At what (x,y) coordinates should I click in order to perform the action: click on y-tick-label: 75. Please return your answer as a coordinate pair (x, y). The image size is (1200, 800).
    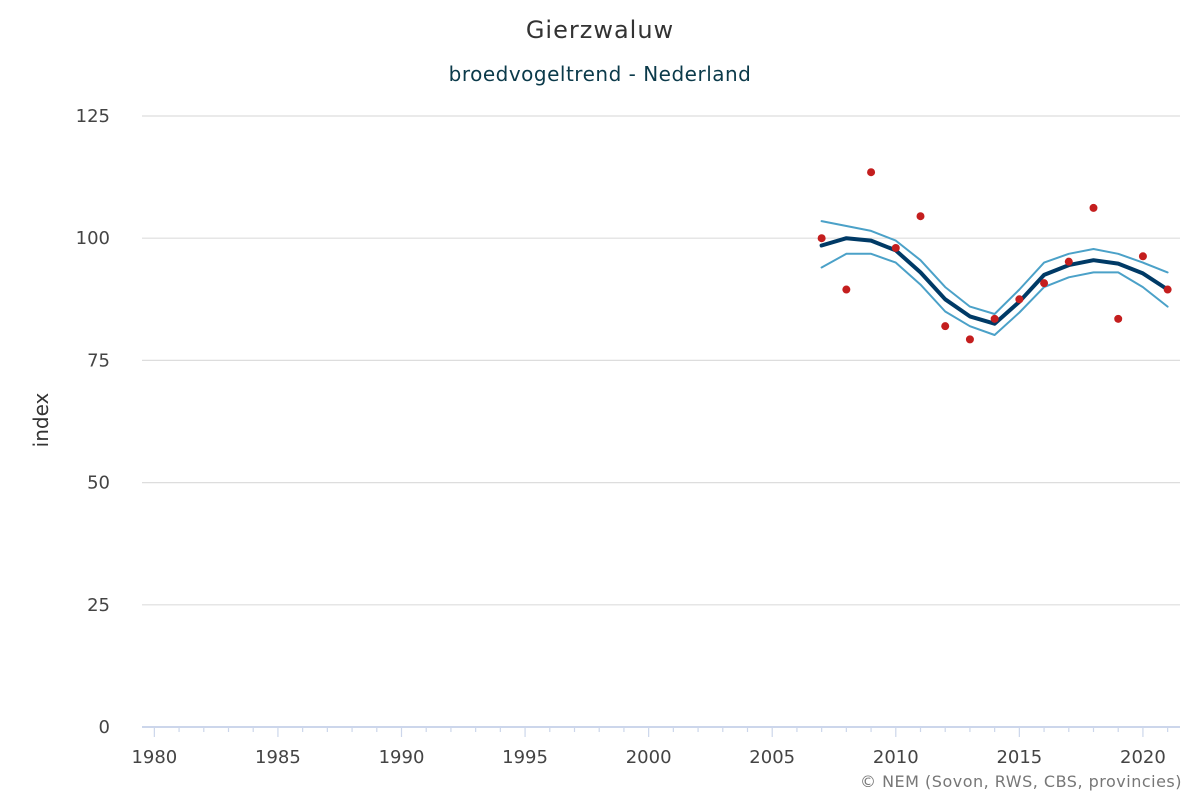
    Looking at the image, I should click on (98, 360).